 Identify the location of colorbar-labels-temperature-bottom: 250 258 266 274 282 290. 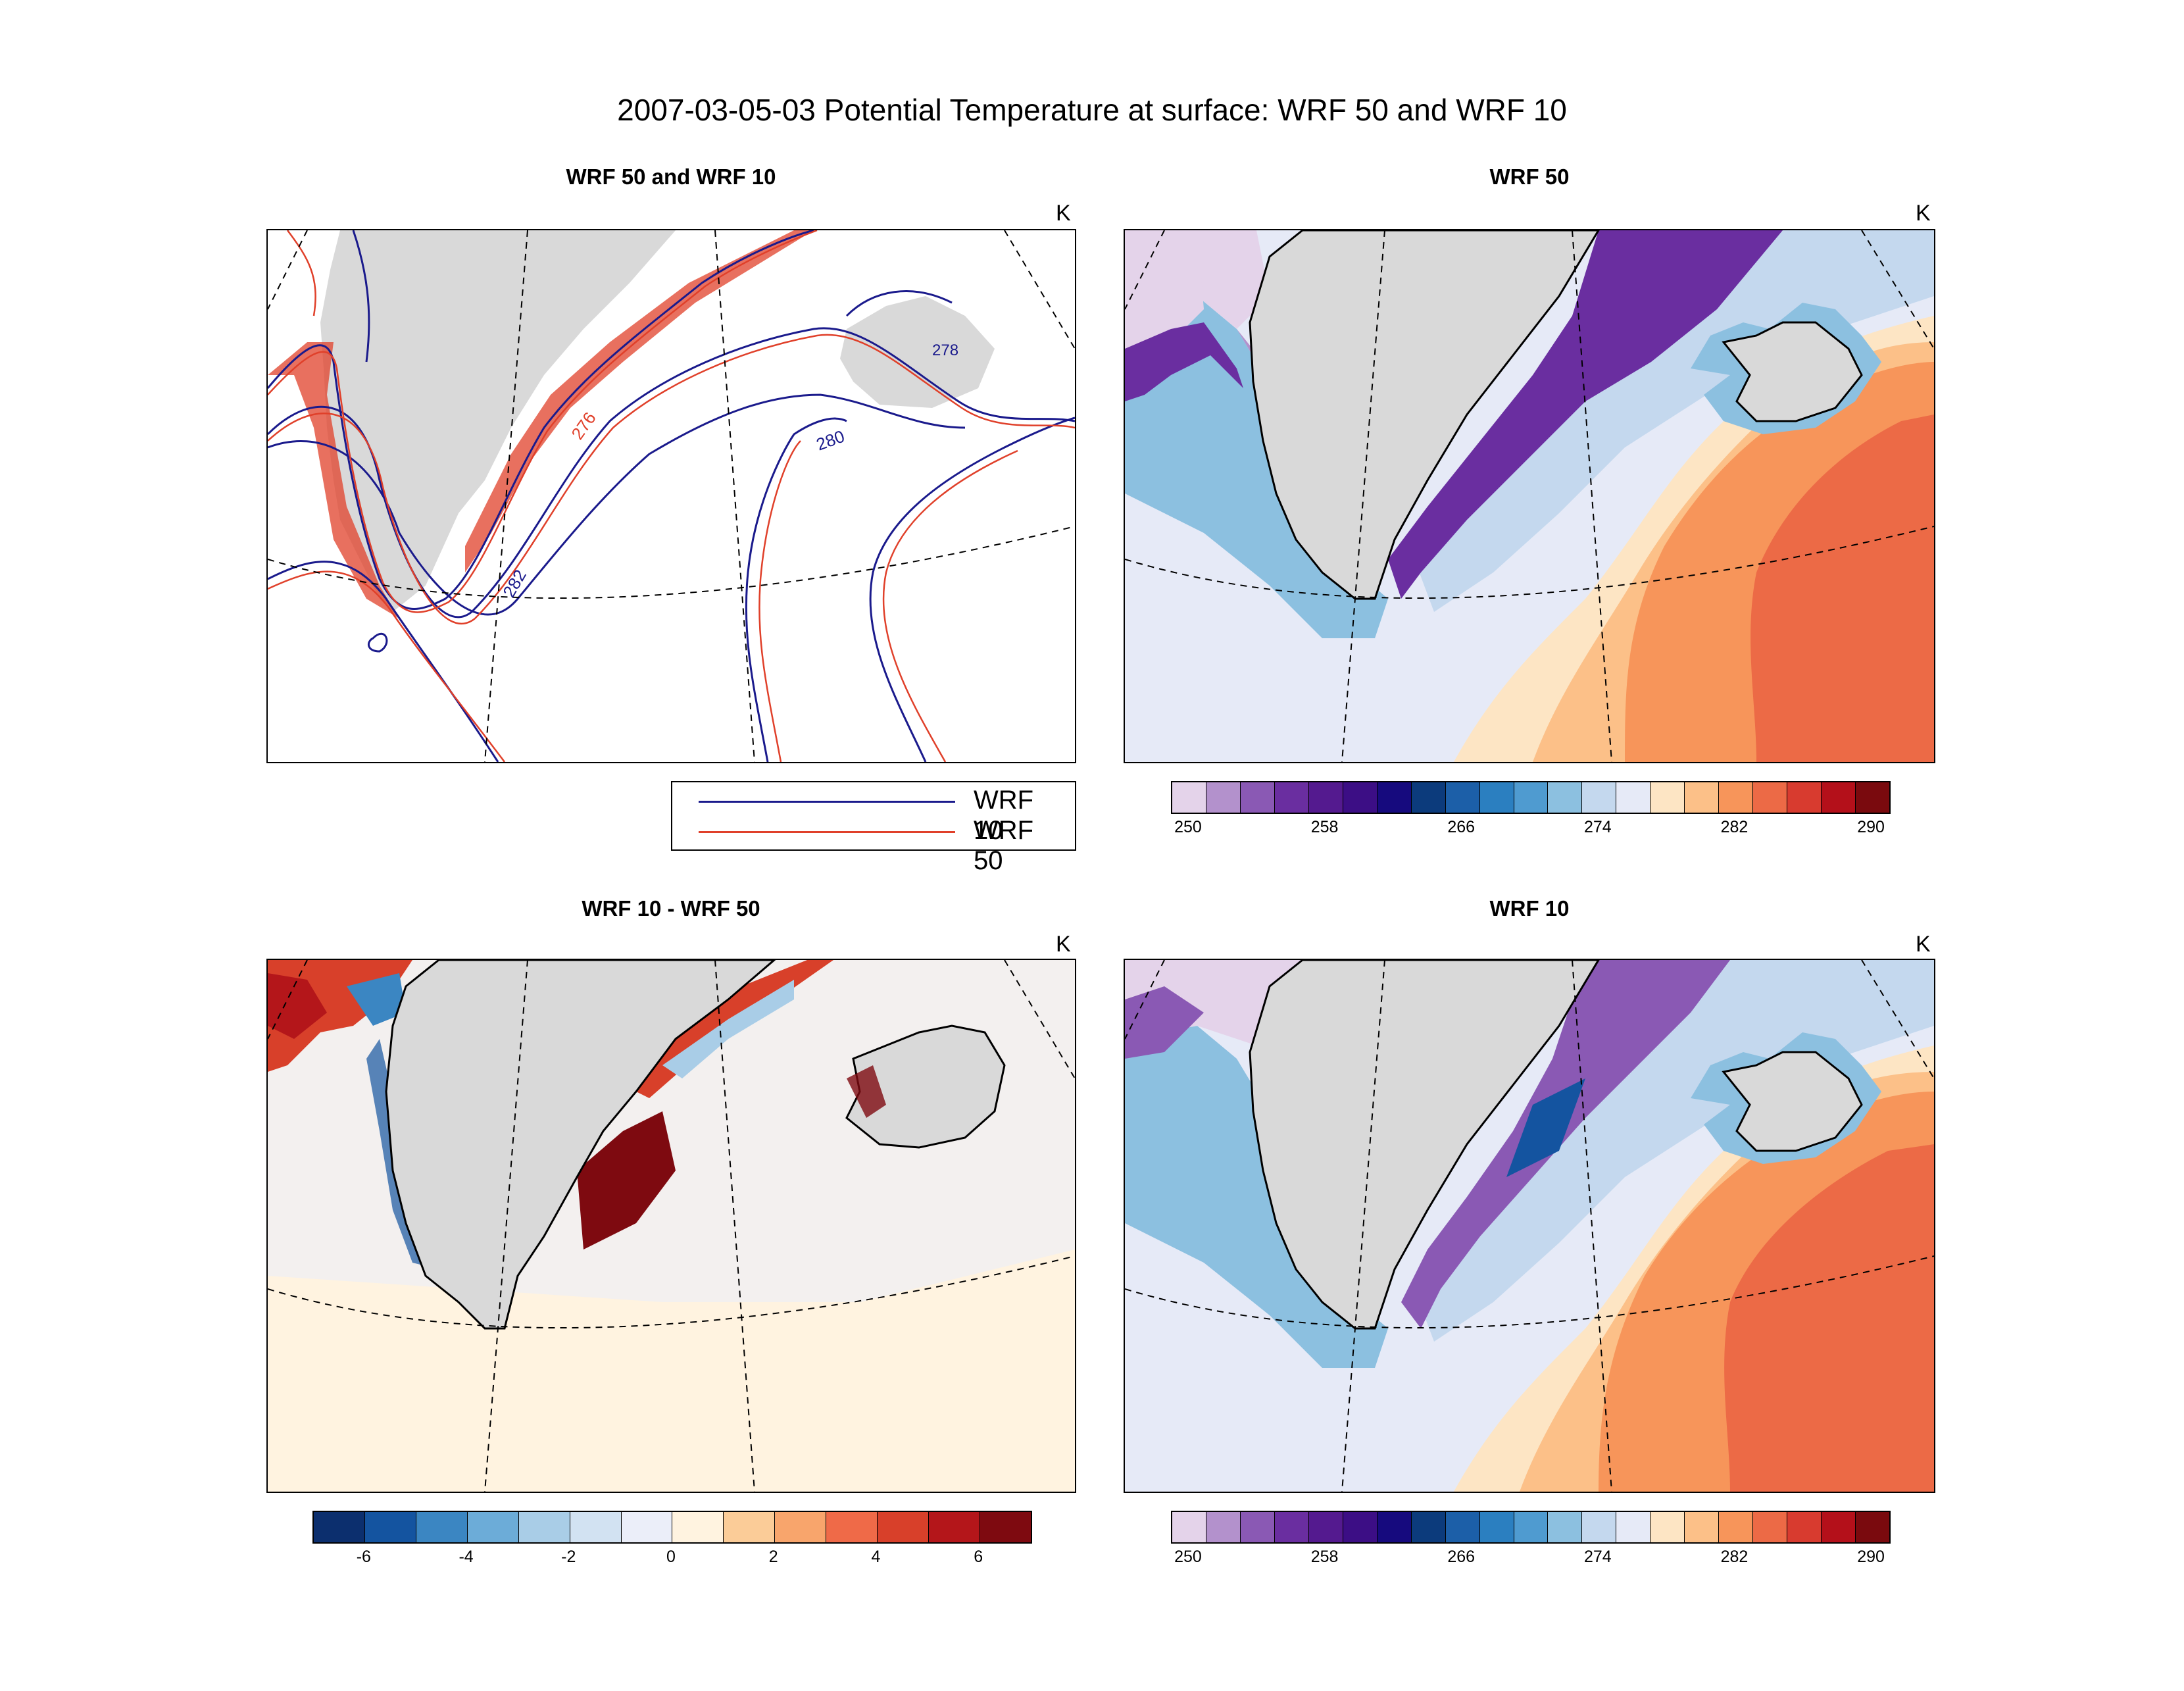
(1529, 1557).